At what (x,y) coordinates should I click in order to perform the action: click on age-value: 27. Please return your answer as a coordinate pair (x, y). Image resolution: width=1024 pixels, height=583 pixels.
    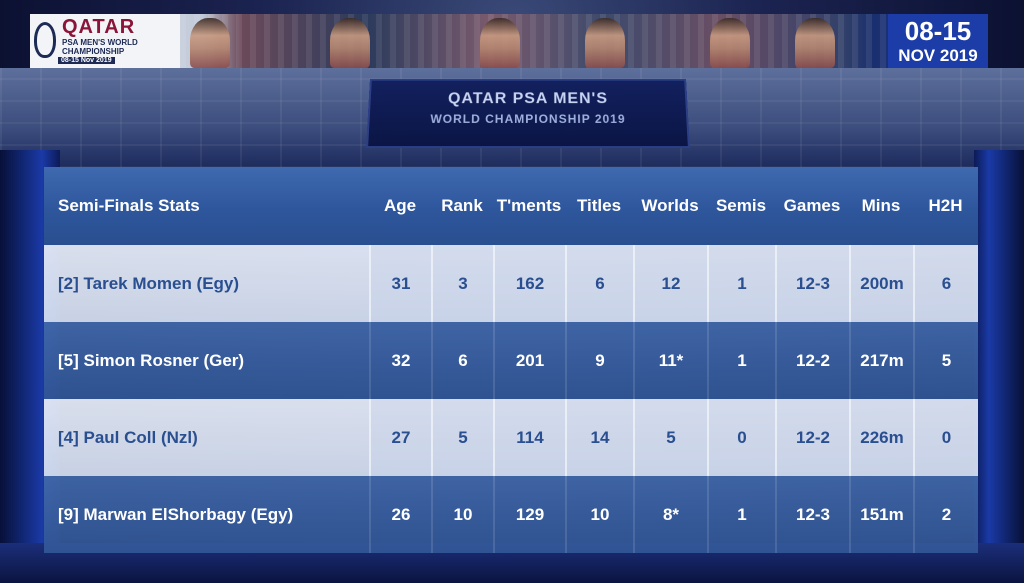
    Looking at the image, I should click on (400, 437).